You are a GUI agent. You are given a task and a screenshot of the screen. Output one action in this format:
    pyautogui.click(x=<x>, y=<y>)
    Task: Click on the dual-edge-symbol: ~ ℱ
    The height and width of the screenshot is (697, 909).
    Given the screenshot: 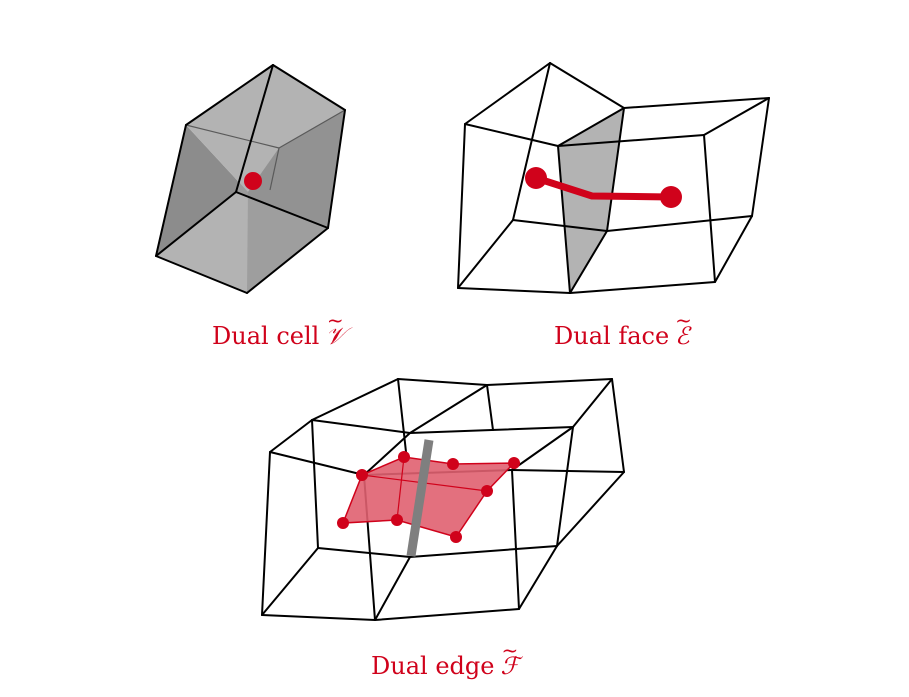 What is the action you would take?
    pyautogui.click(x=510, y=659)
    